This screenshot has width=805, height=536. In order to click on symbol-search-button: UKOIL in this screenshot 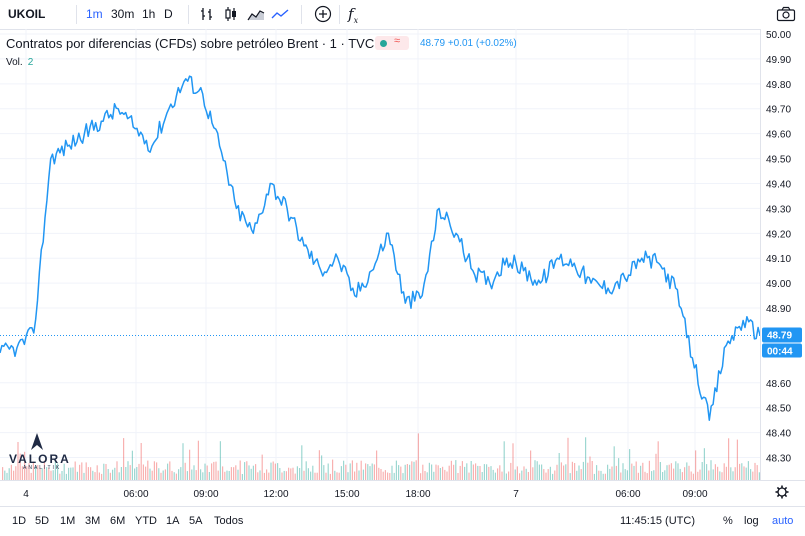, I will do `click(27, 14)`.